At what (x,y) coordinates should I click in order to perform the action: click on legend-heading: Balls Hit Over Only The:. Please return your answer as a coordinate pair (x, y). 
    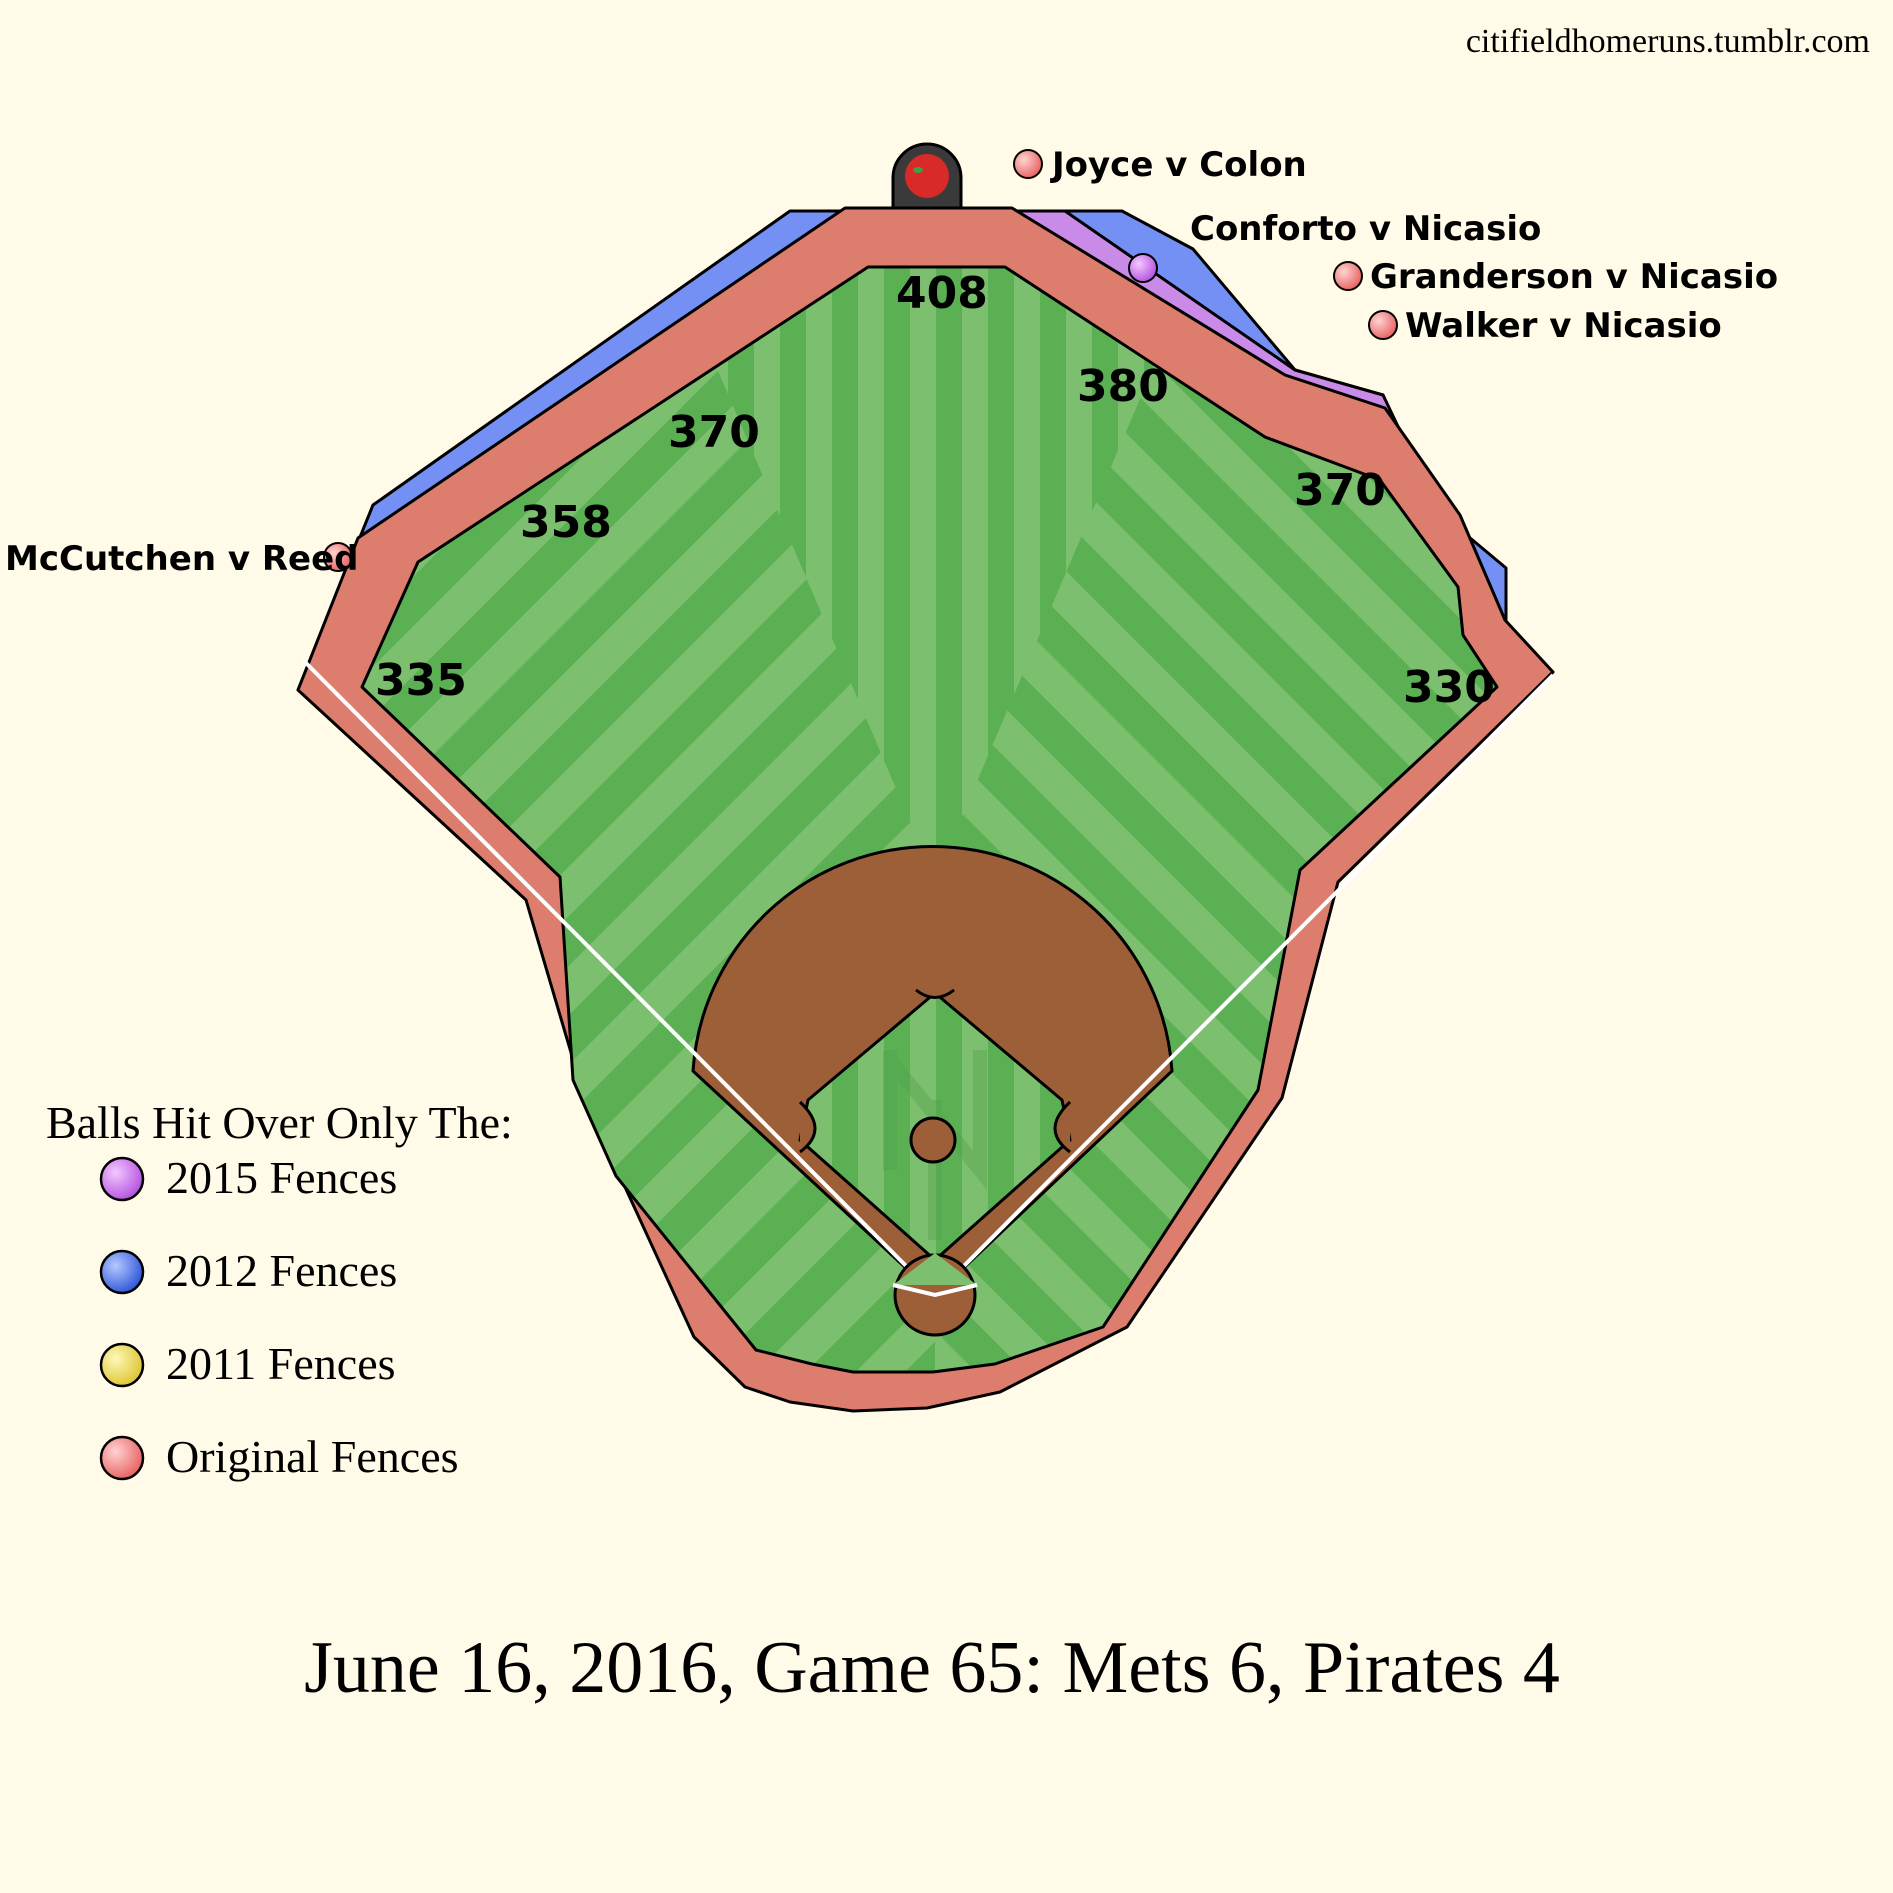
    Looking at the image, I should click on (279, 1122).